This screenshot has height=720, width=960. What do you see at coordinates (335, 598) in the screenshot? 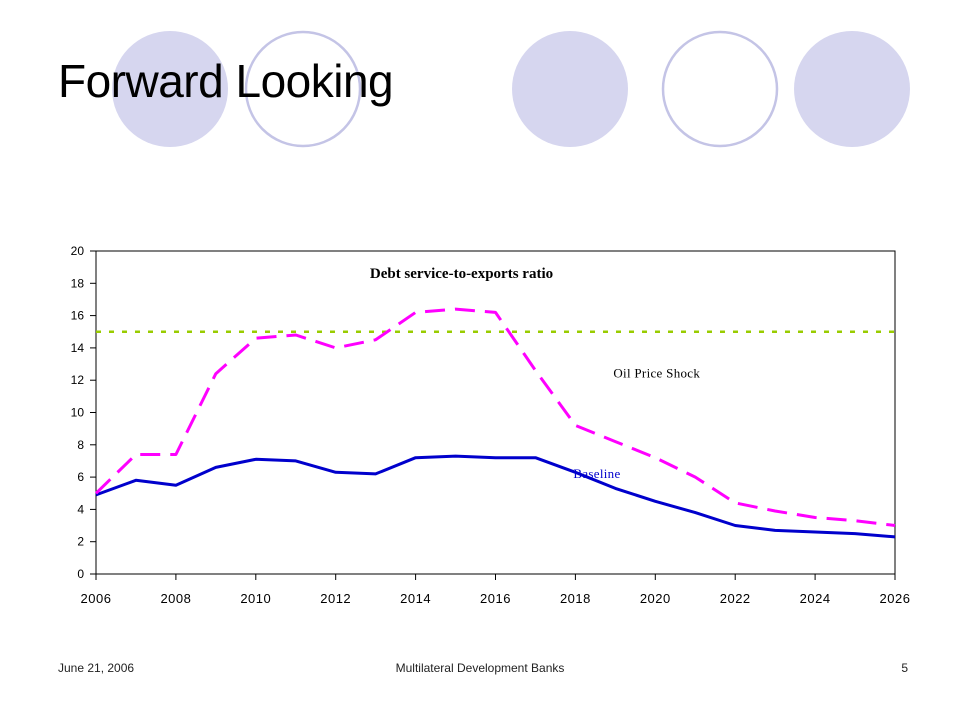
I see `x-tick-label: 2012` at bounding box center [335, 598].